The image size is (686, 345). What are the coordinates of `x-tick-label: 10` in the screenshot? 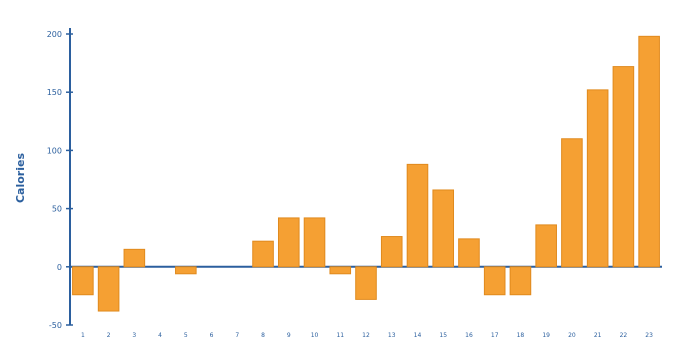 It's located at (315, 335).